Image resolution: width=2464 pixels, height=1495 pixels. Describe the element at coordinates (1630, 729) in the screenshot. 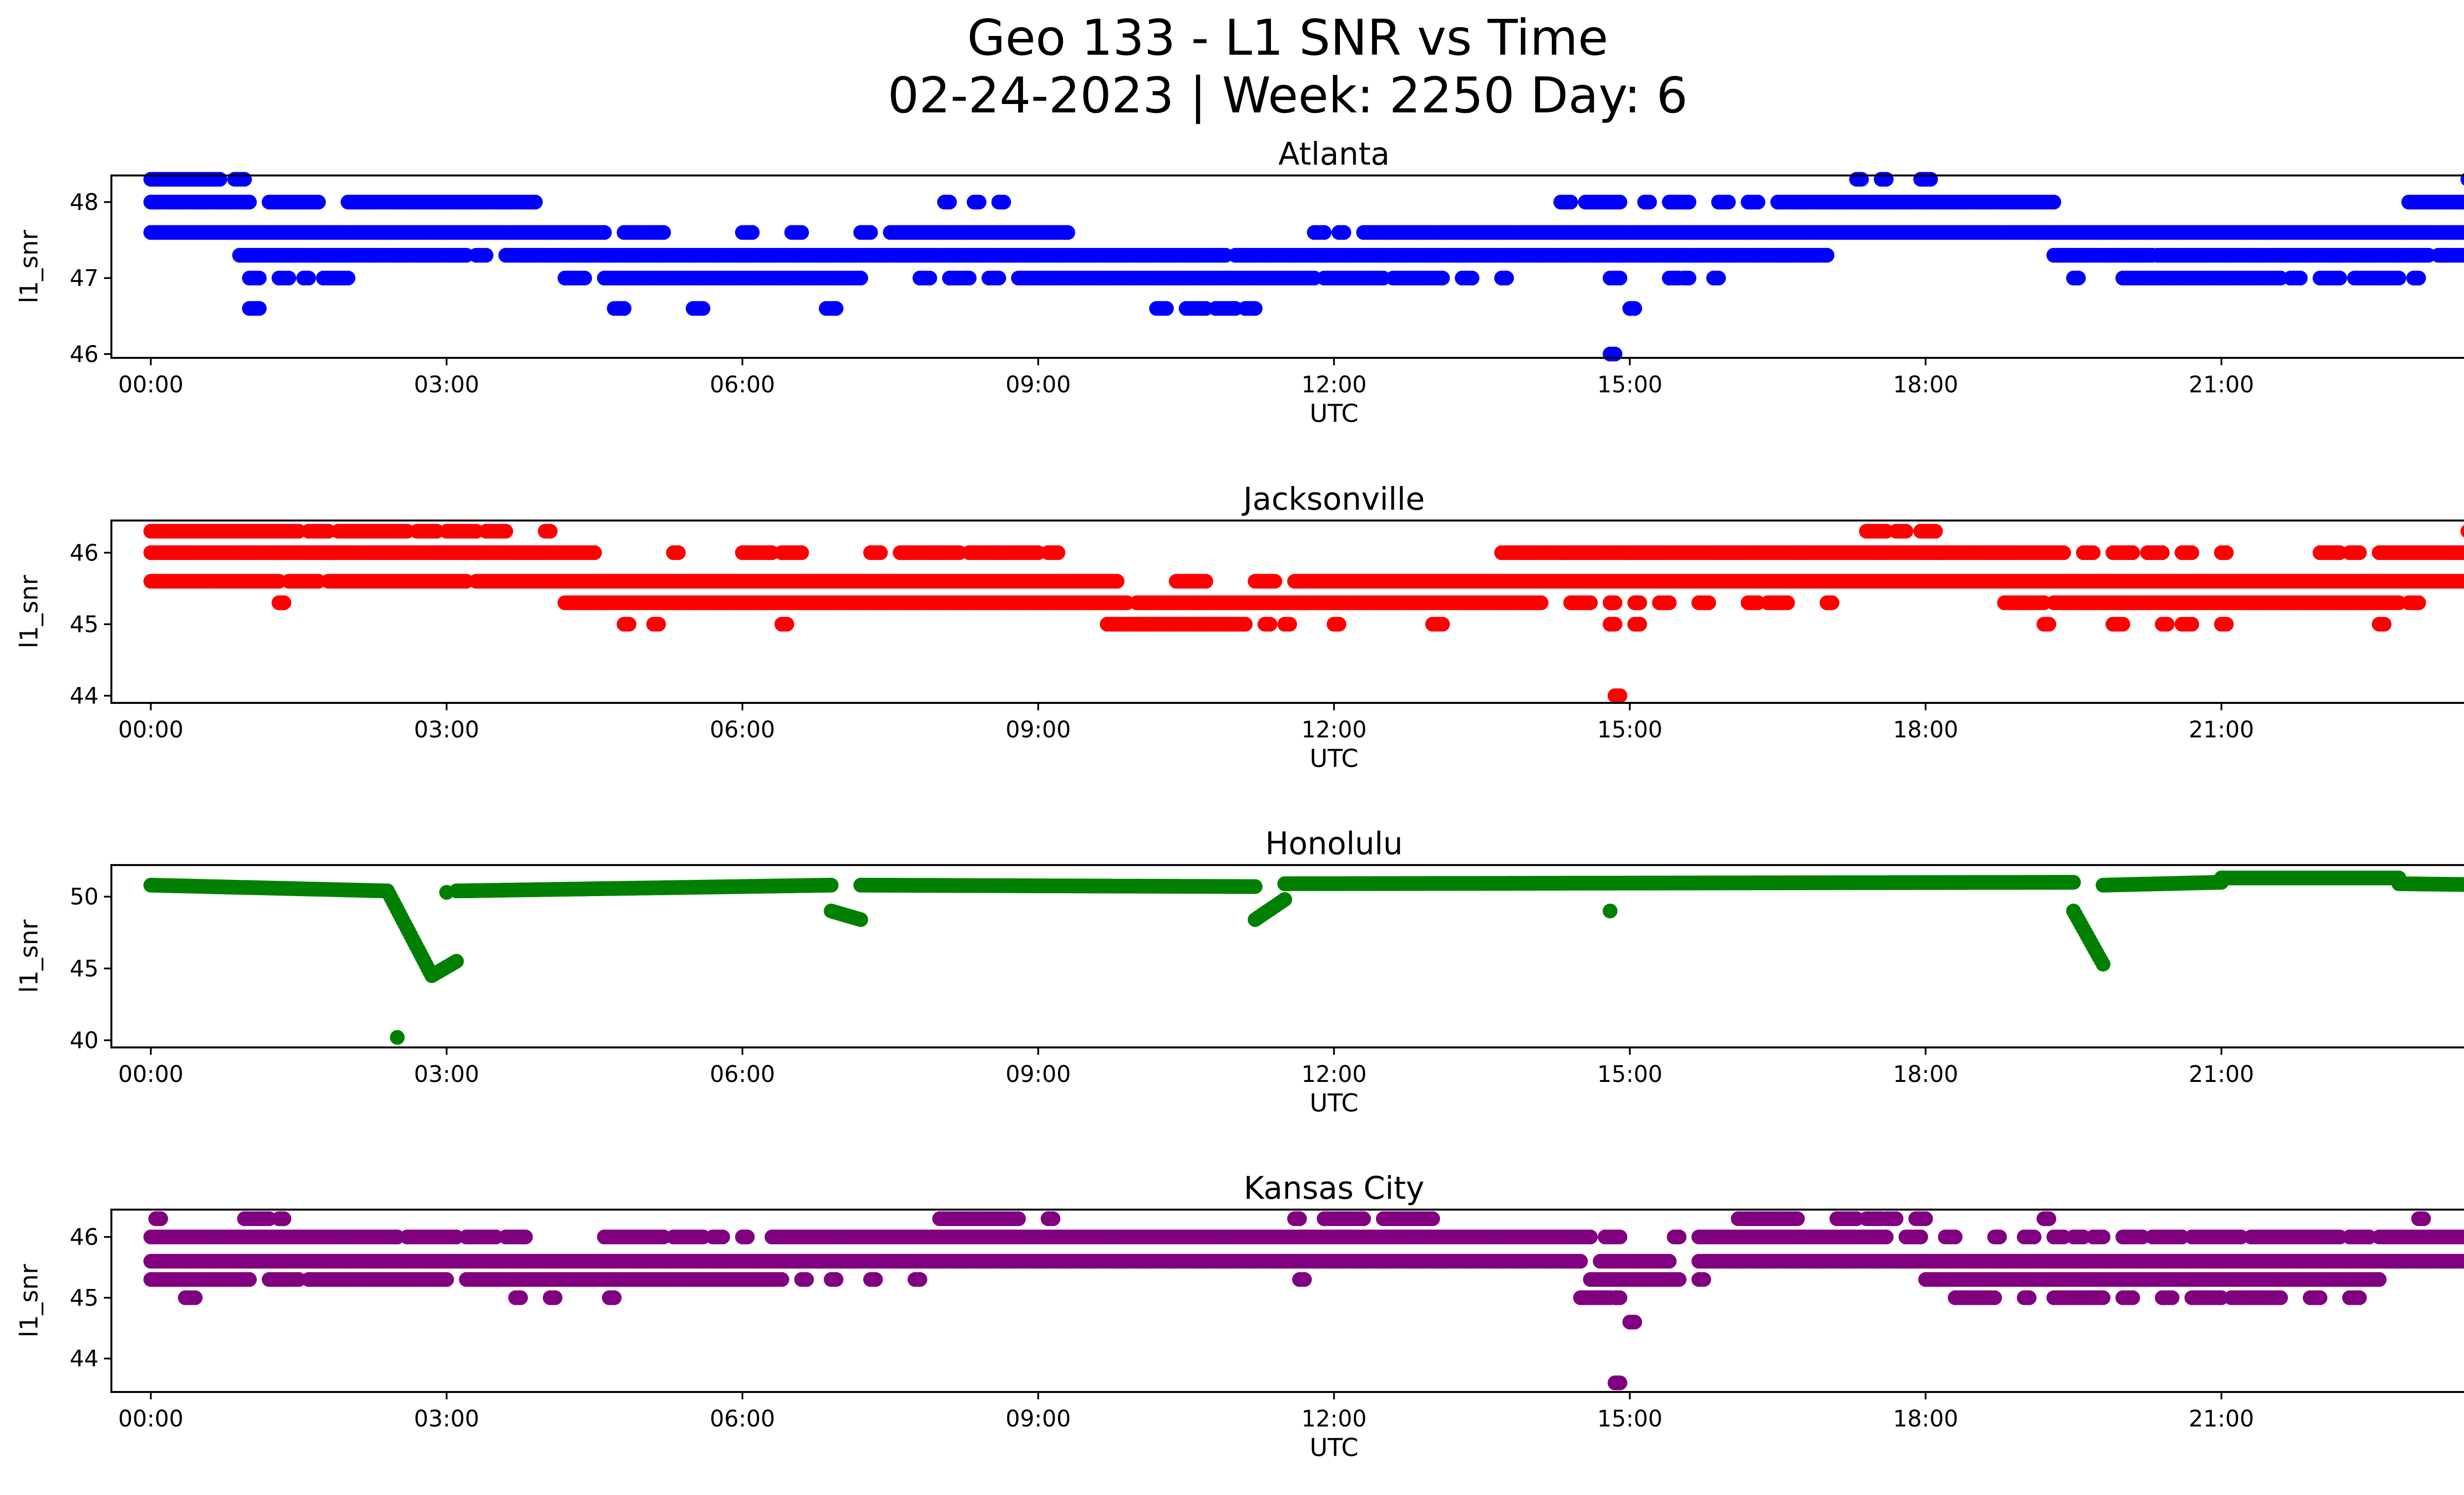

I see `x-tick-label: 15:00` at that location.